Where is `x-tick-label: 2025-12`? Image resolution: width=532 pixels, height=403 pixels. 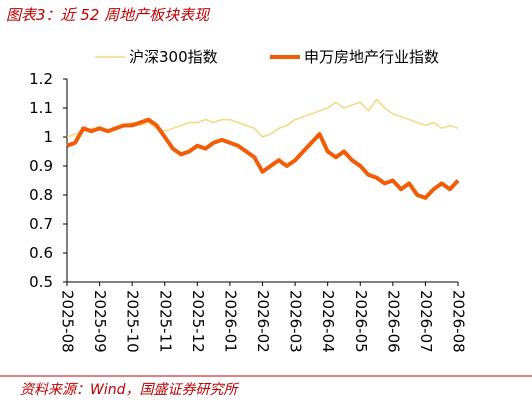
x-tick-label: 2025-12 is located at coordinates (198, 321).